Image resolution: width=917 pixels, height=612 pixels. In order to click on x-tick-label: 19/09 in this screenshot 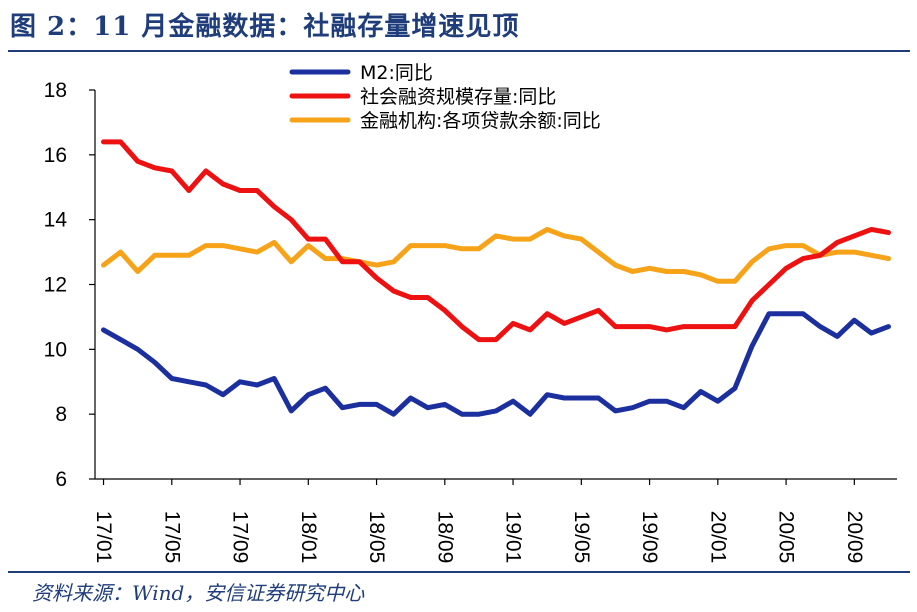, I will do `click(649, 537)`.